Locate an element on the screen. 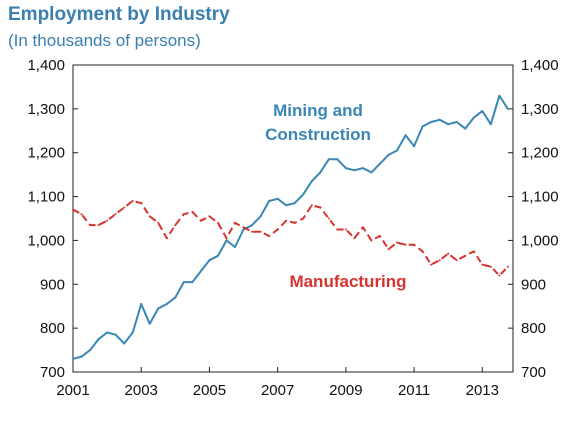 The width and height of the screenshot is (582, 421). right-y-tick-label: 1,400 is located at coordinates (540, 65).